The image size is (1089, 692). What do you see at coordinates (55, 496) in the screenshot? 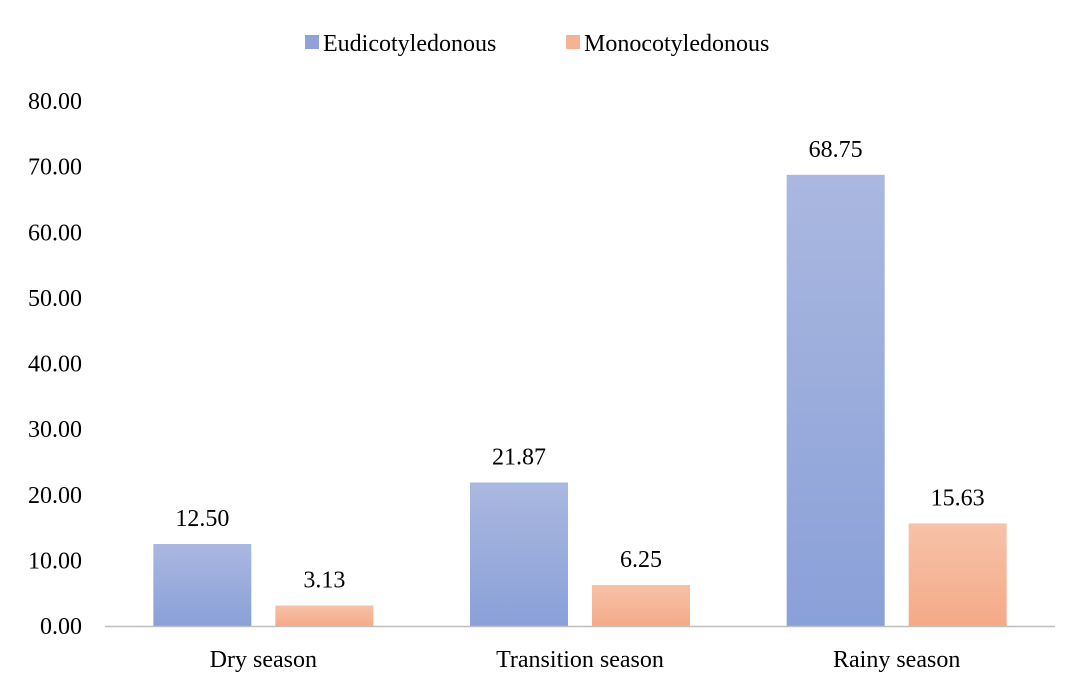
I see `y-tick-label: 20.00` at bounding box center [55, 496].